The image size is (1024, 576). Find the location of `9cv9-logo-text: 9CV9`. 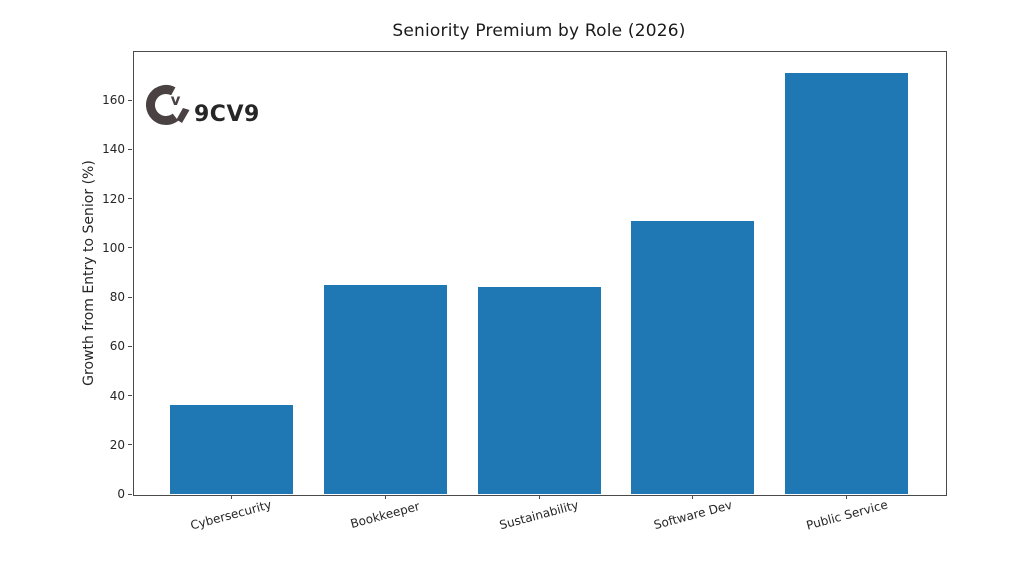

9cv9-logo-text: 9CV9 is located at coordinates (227, 114).